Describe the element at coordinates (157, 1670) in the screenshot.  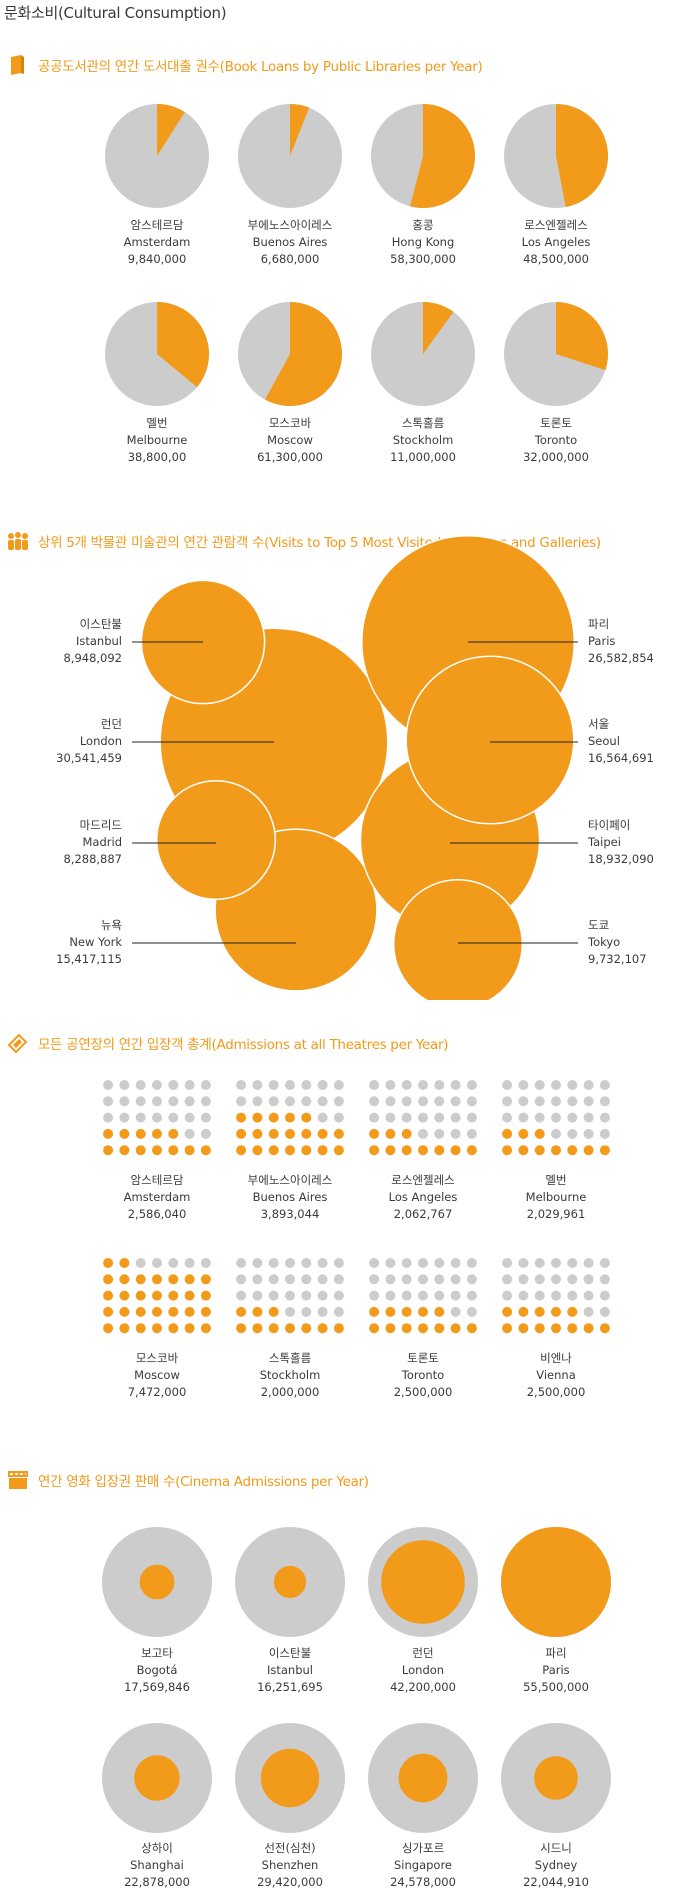
I see `city-name-en: Bogotá` at that location.